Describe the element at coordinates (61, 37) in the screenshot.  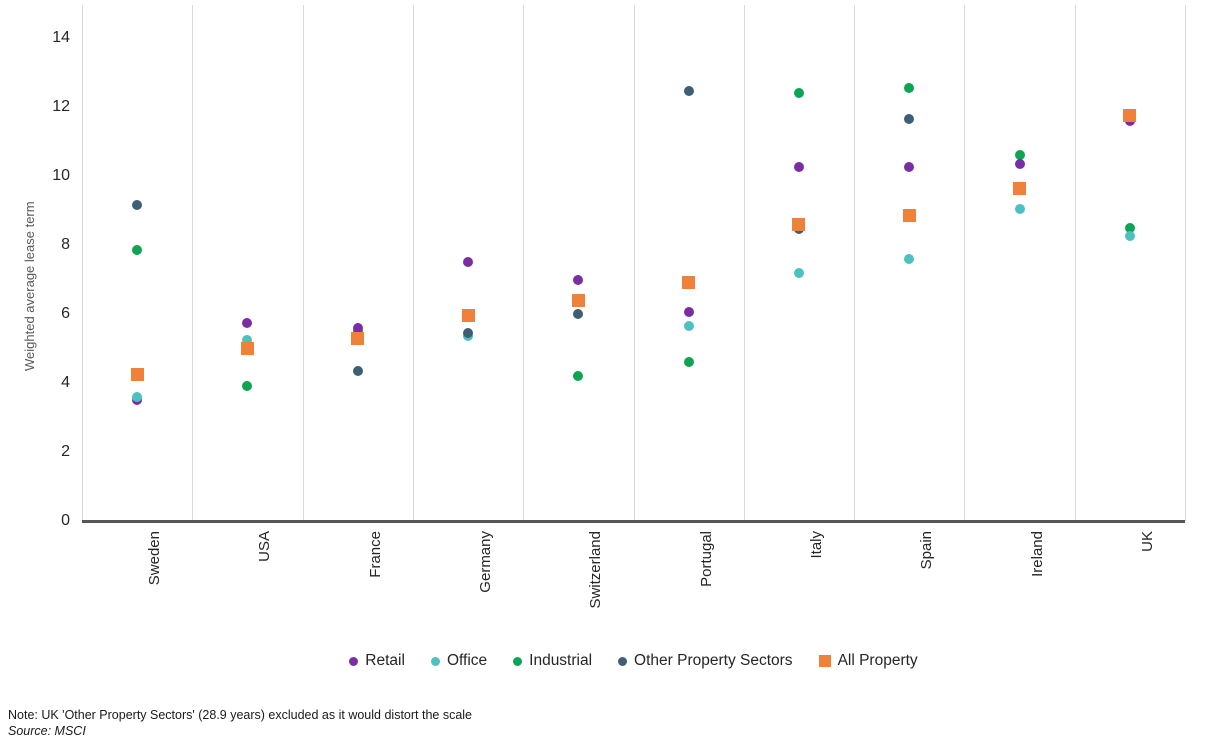
I see `y-tick-label: 14` at that location.